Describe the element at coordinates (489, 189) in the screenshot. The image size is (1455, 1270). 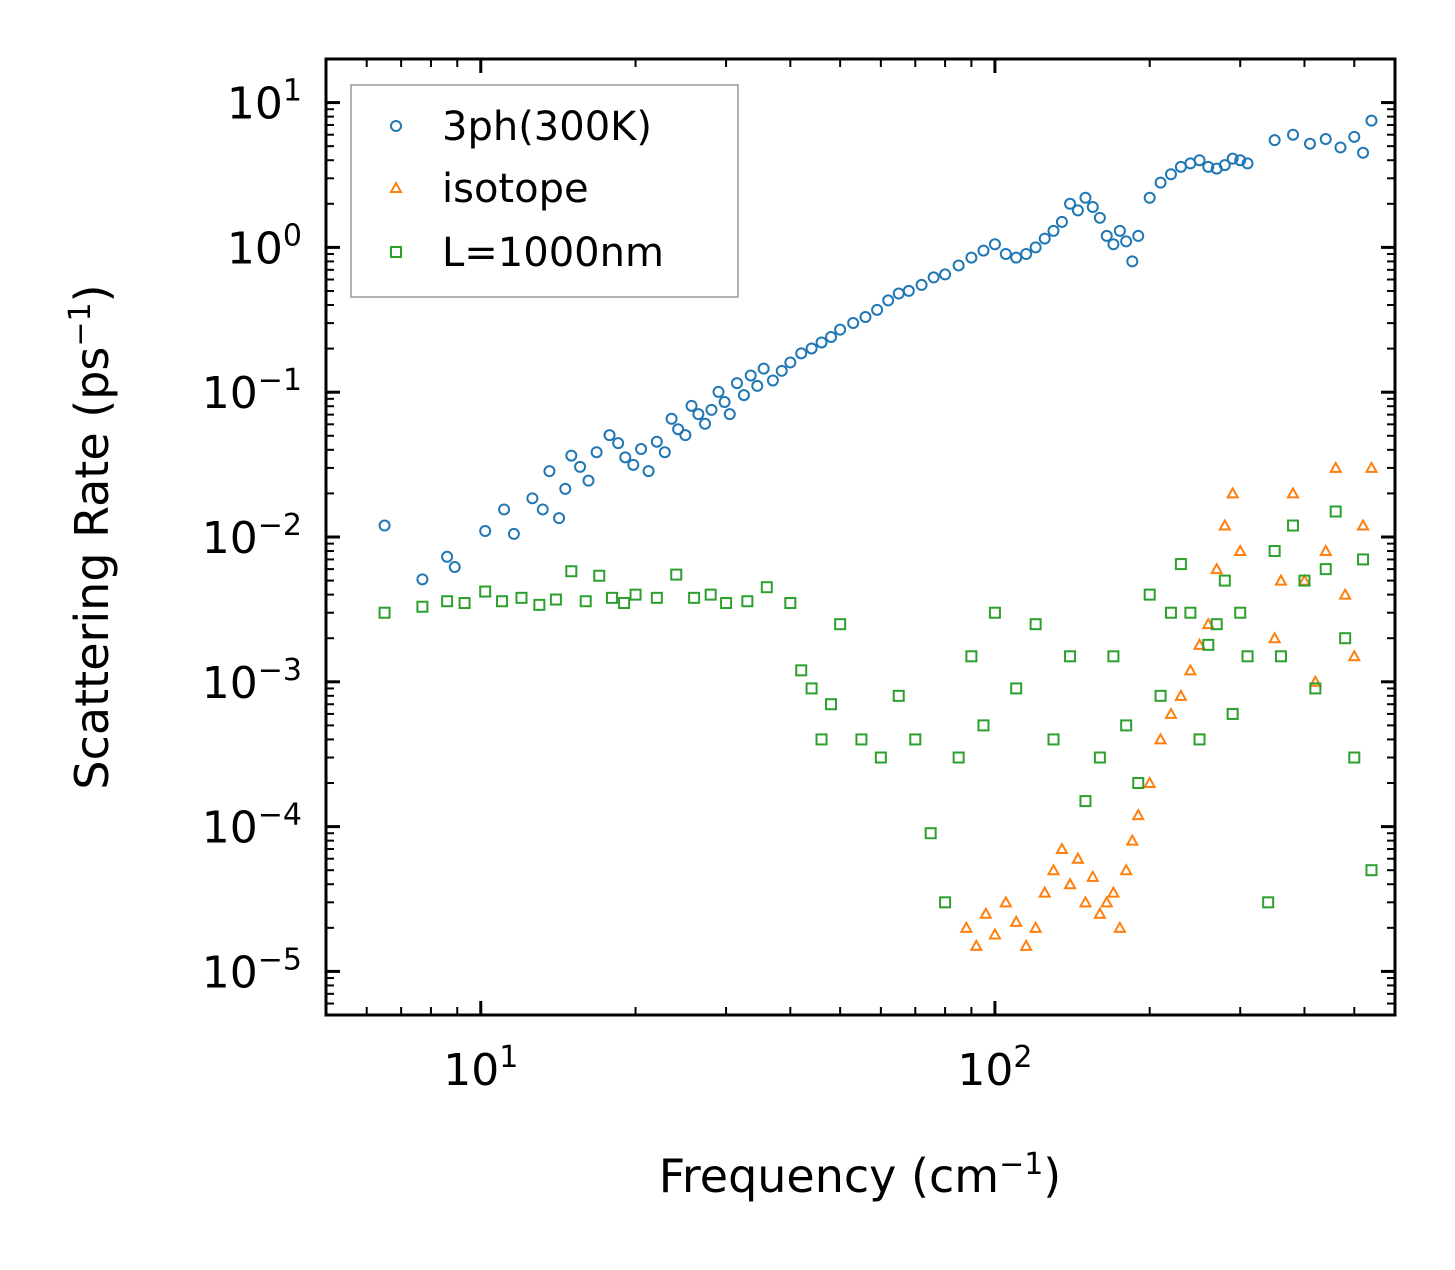
I see `legend-entry-isotope: isotope` at that location.